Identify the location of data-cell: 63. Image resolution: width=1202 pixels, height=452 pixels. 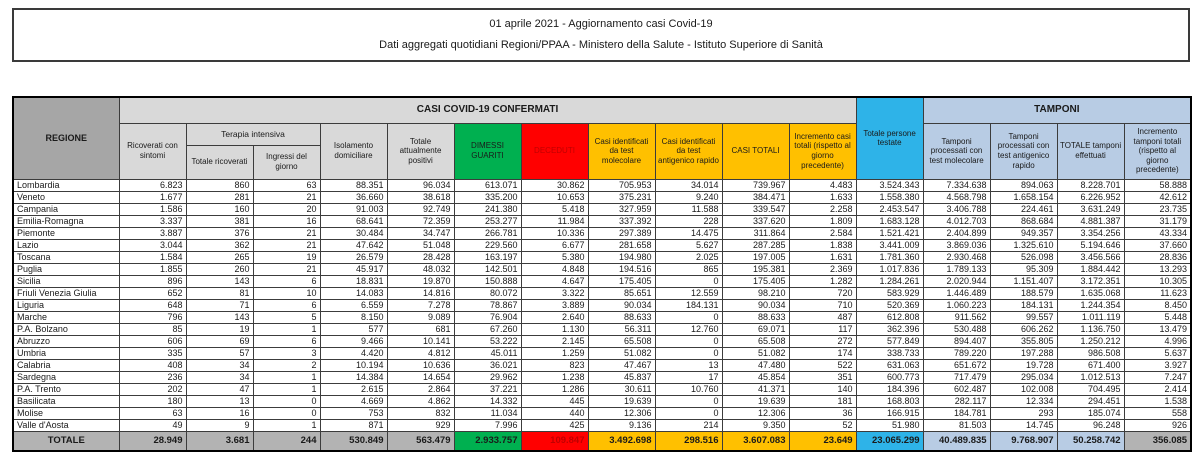
(152, 413).